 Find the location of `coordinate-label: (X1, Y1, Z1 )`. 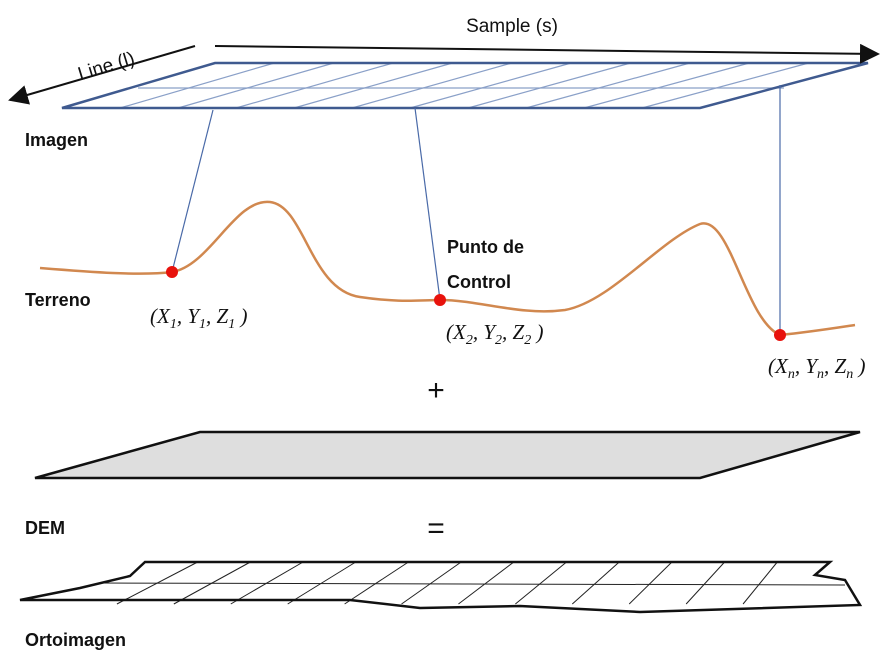

coordinate-label: (X1, Y1, Z1 ) is located at coordinates (198, 318).